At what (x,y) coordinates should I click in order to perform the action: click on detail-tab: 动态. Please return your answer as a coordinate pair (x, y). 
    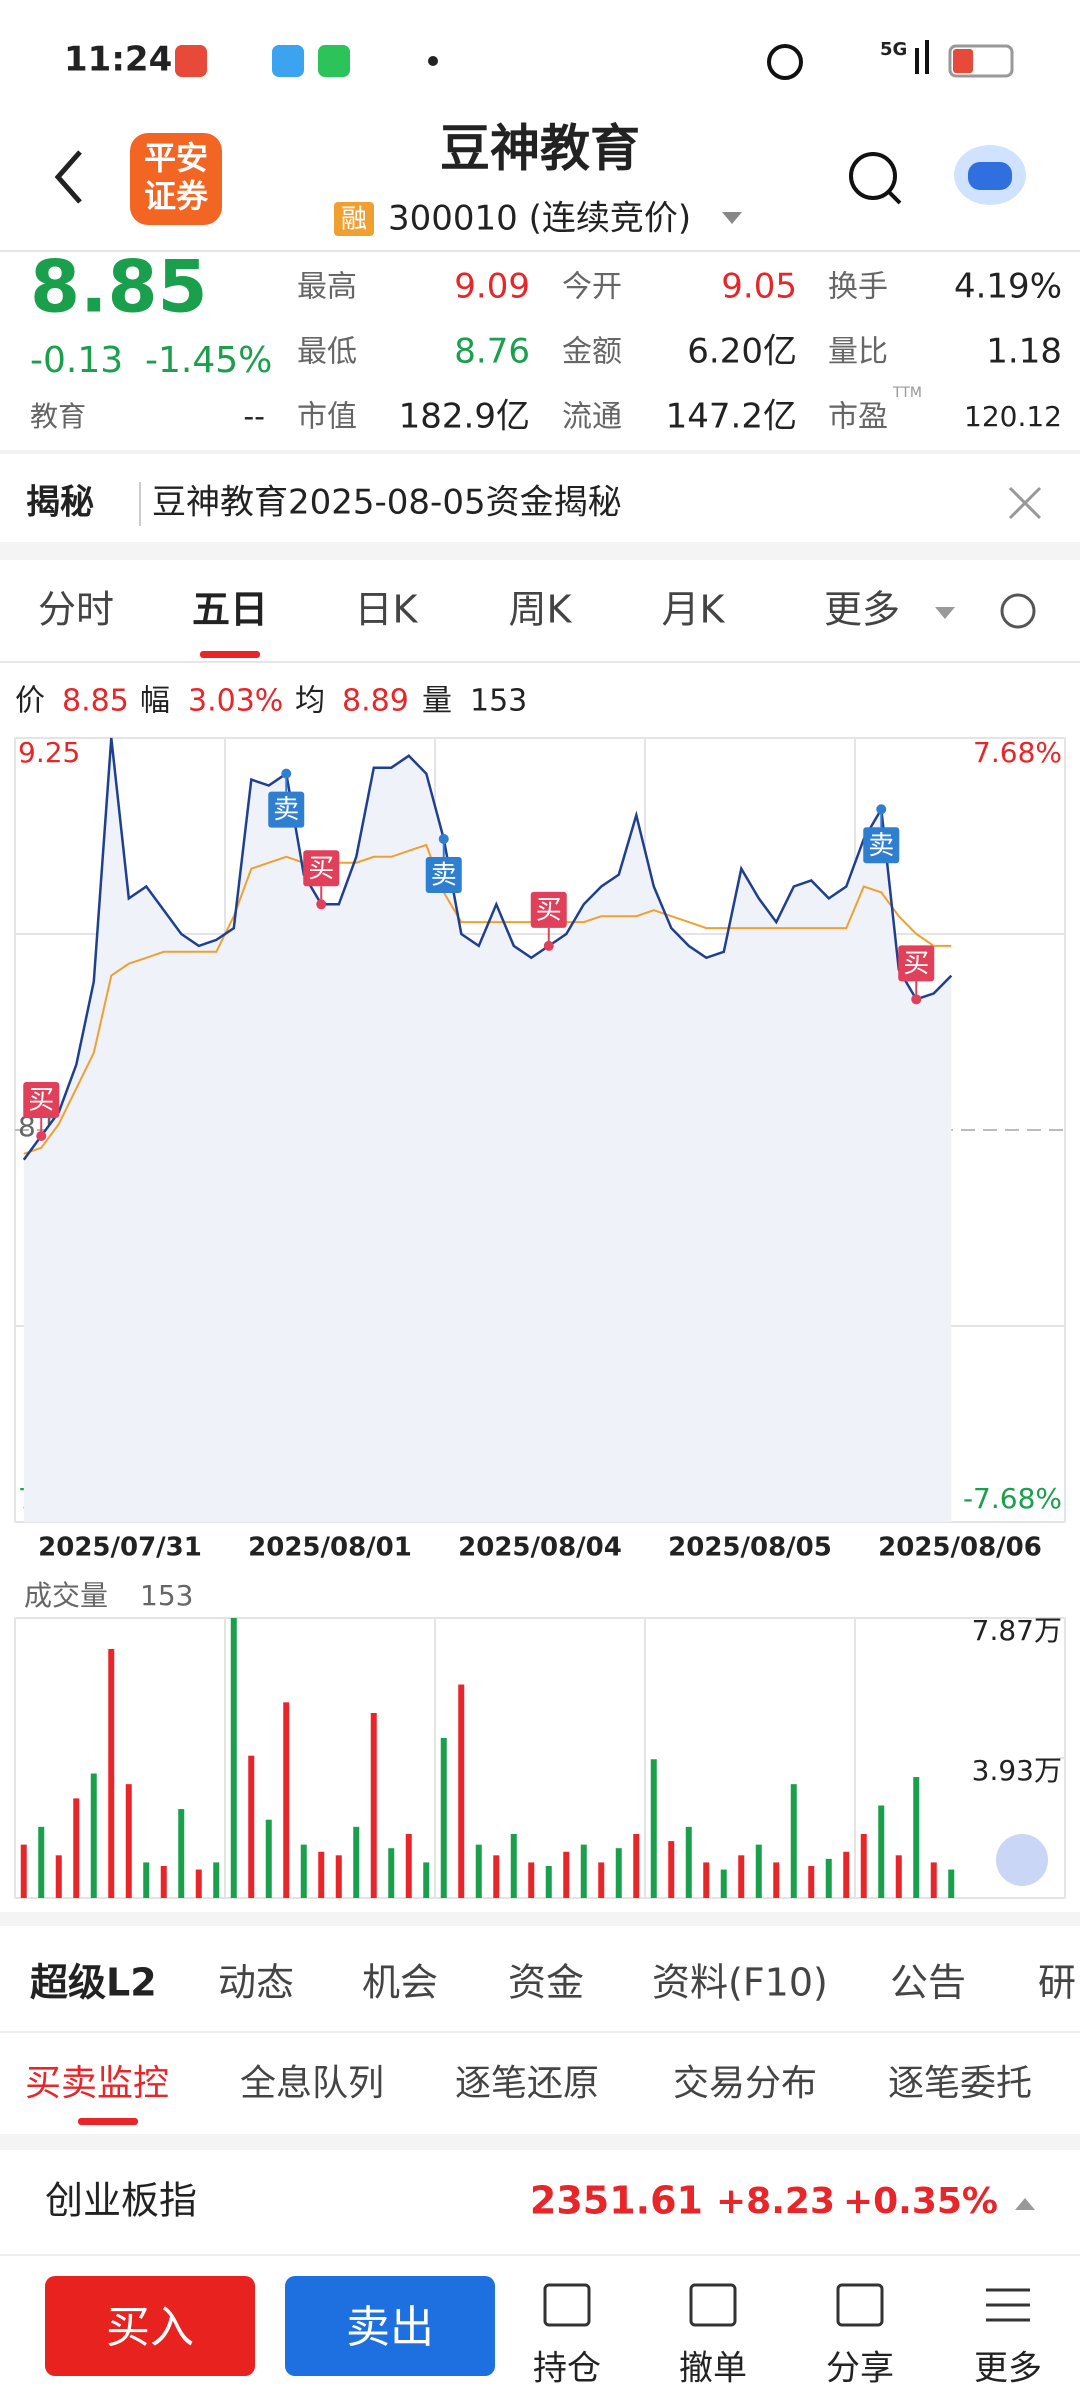
    Looking at the image, I should click on (256, 1983).